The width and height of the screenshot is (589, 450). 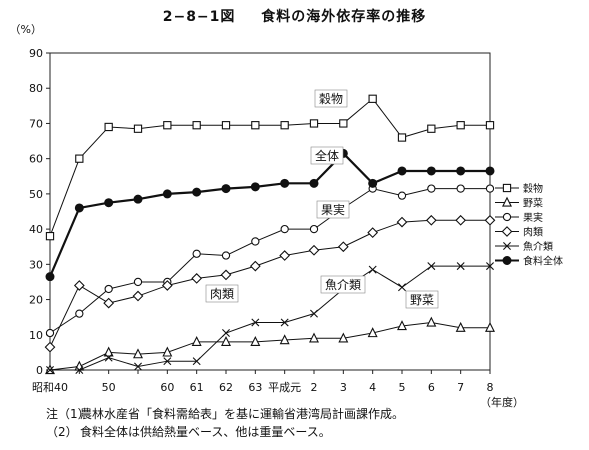 What do you see at coordinates (36, 88) in the screenshot?
I see `y-tick-label: 80` at bounding box center [36, 88].